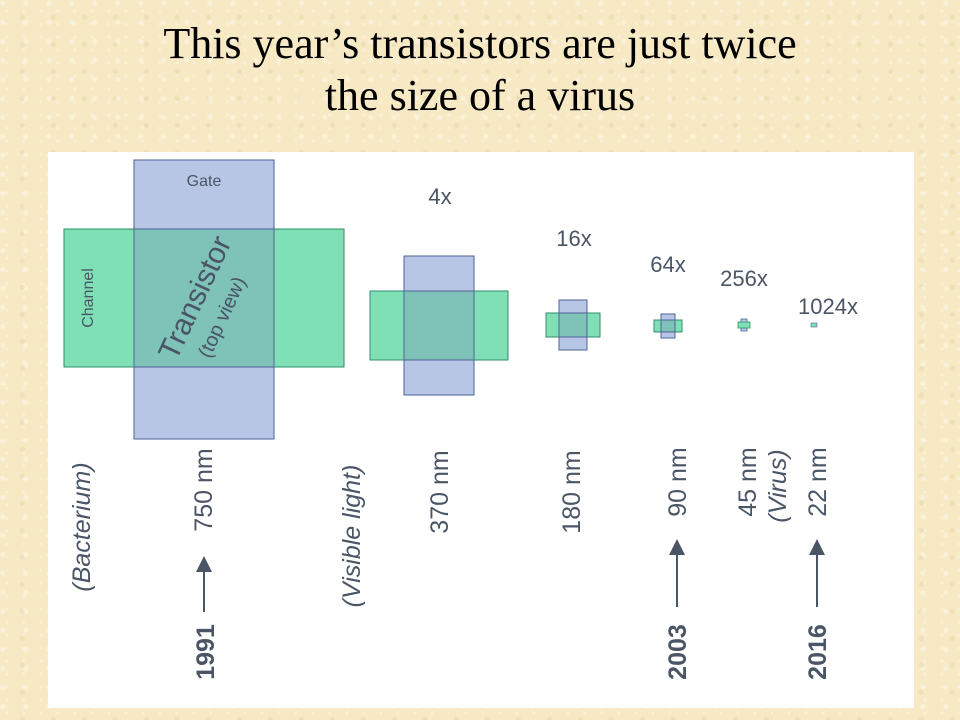  What do you see at coordinates (439, 196) in the screenshot?
I see `multiplier-4x: 4x` at bounding box center [439, 196].